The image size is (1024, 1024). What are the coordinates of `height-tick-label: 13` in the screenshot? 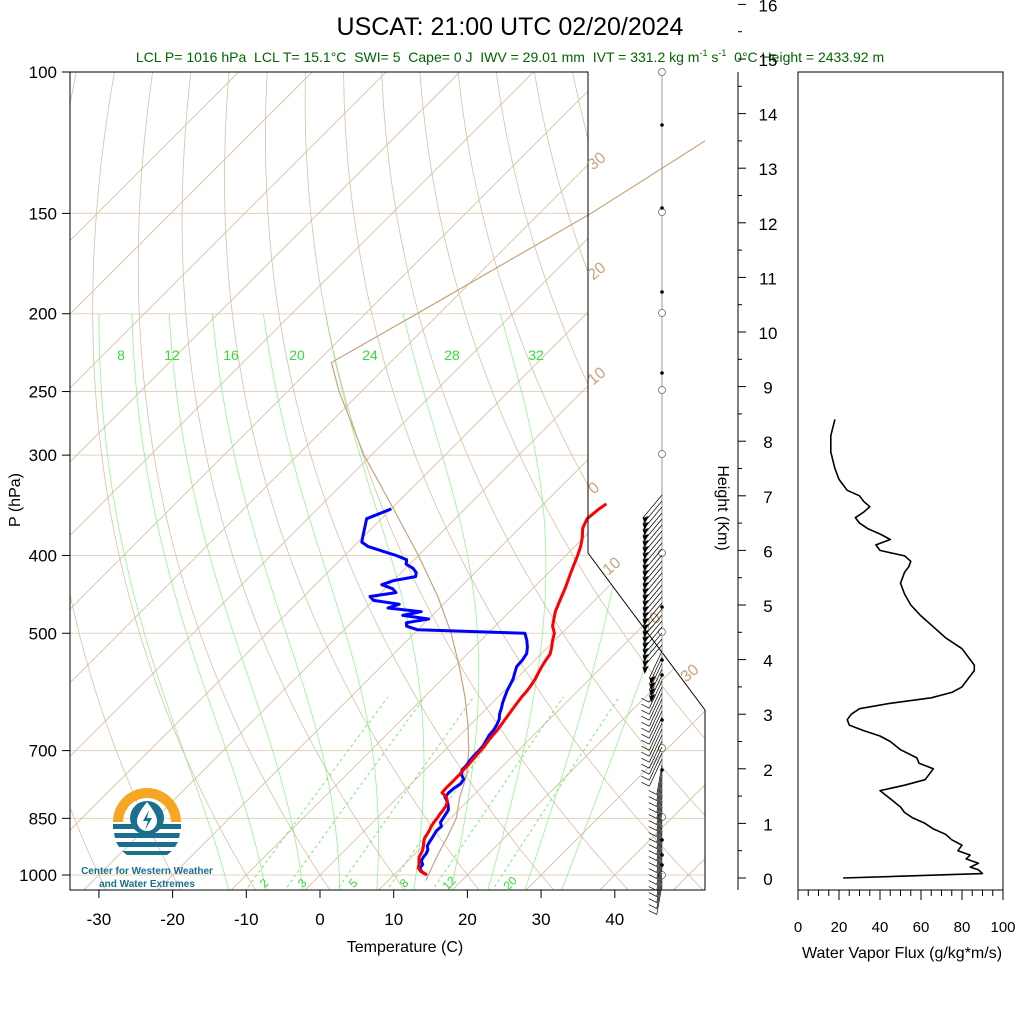 It's located at (768, 169).